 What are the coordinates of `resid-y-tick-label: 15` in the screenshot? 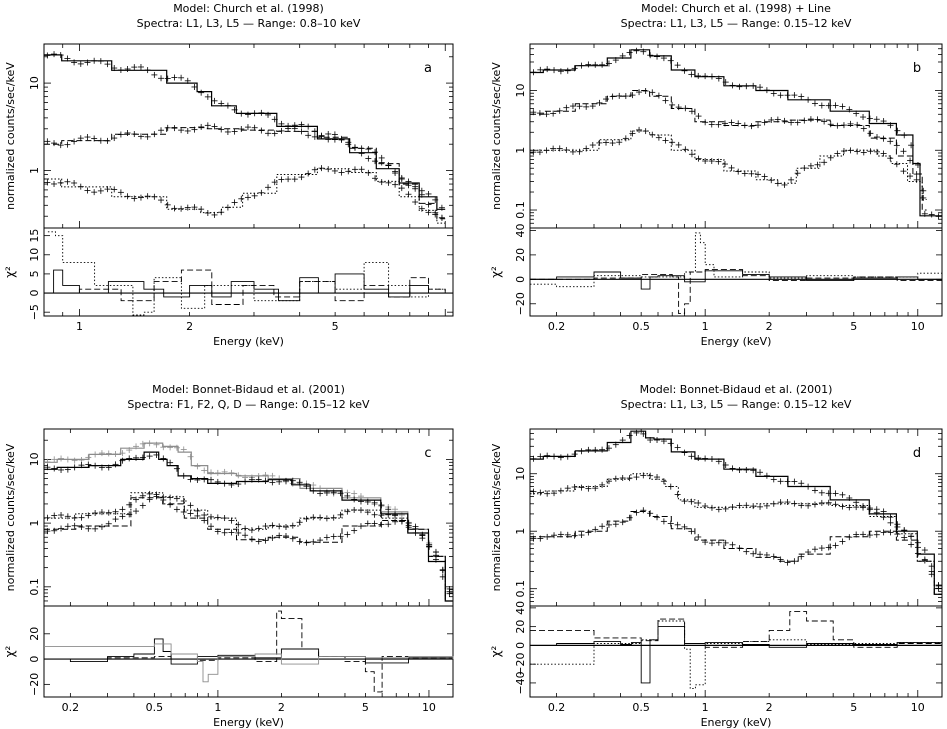 It's located at (34, 236).